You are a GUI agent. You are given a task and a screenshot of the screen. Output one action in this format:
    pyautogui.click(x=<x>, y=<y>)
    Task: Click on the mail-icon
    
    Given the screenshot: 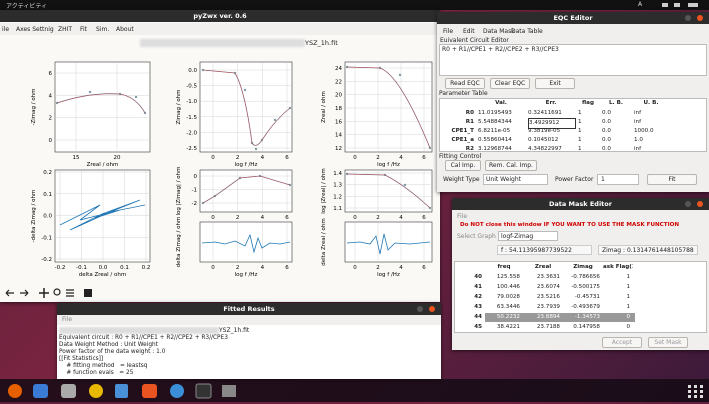 What is the action you would take?
    pyautogui.click(x=40, y=391)
    